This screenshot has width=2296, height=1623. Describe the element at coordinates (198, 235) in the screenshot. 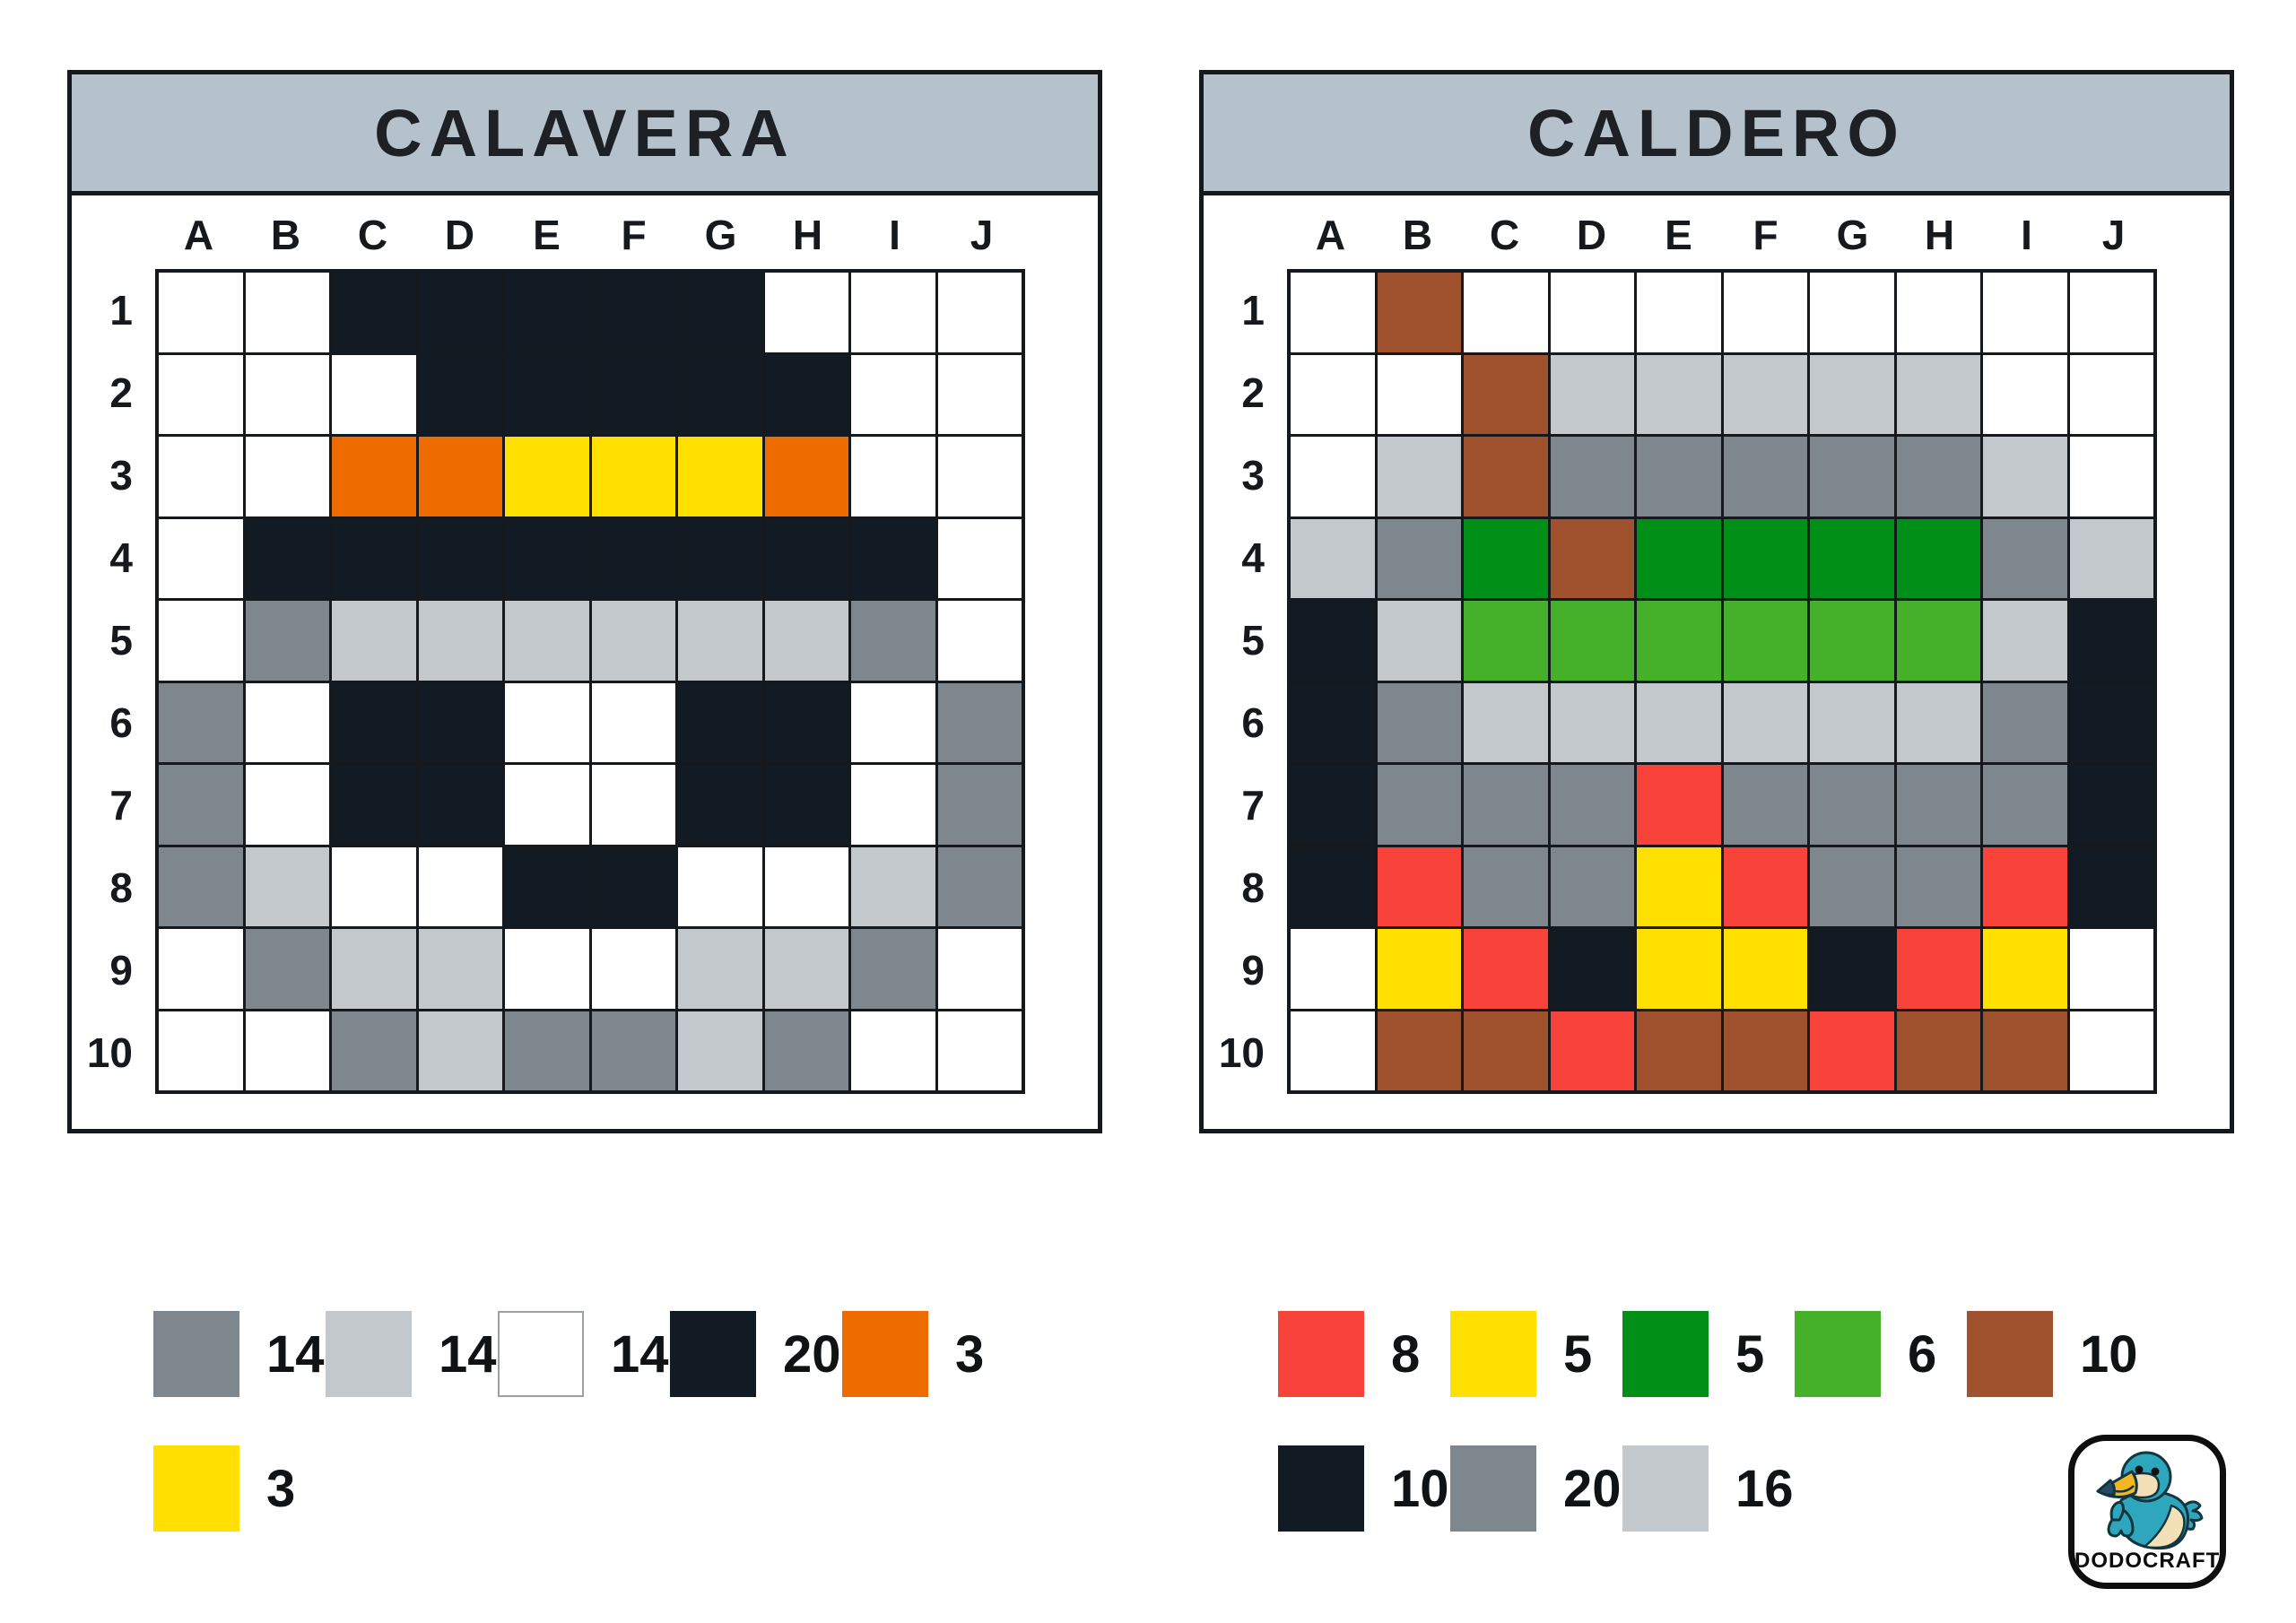

I see `column-label-a: A` at that location.